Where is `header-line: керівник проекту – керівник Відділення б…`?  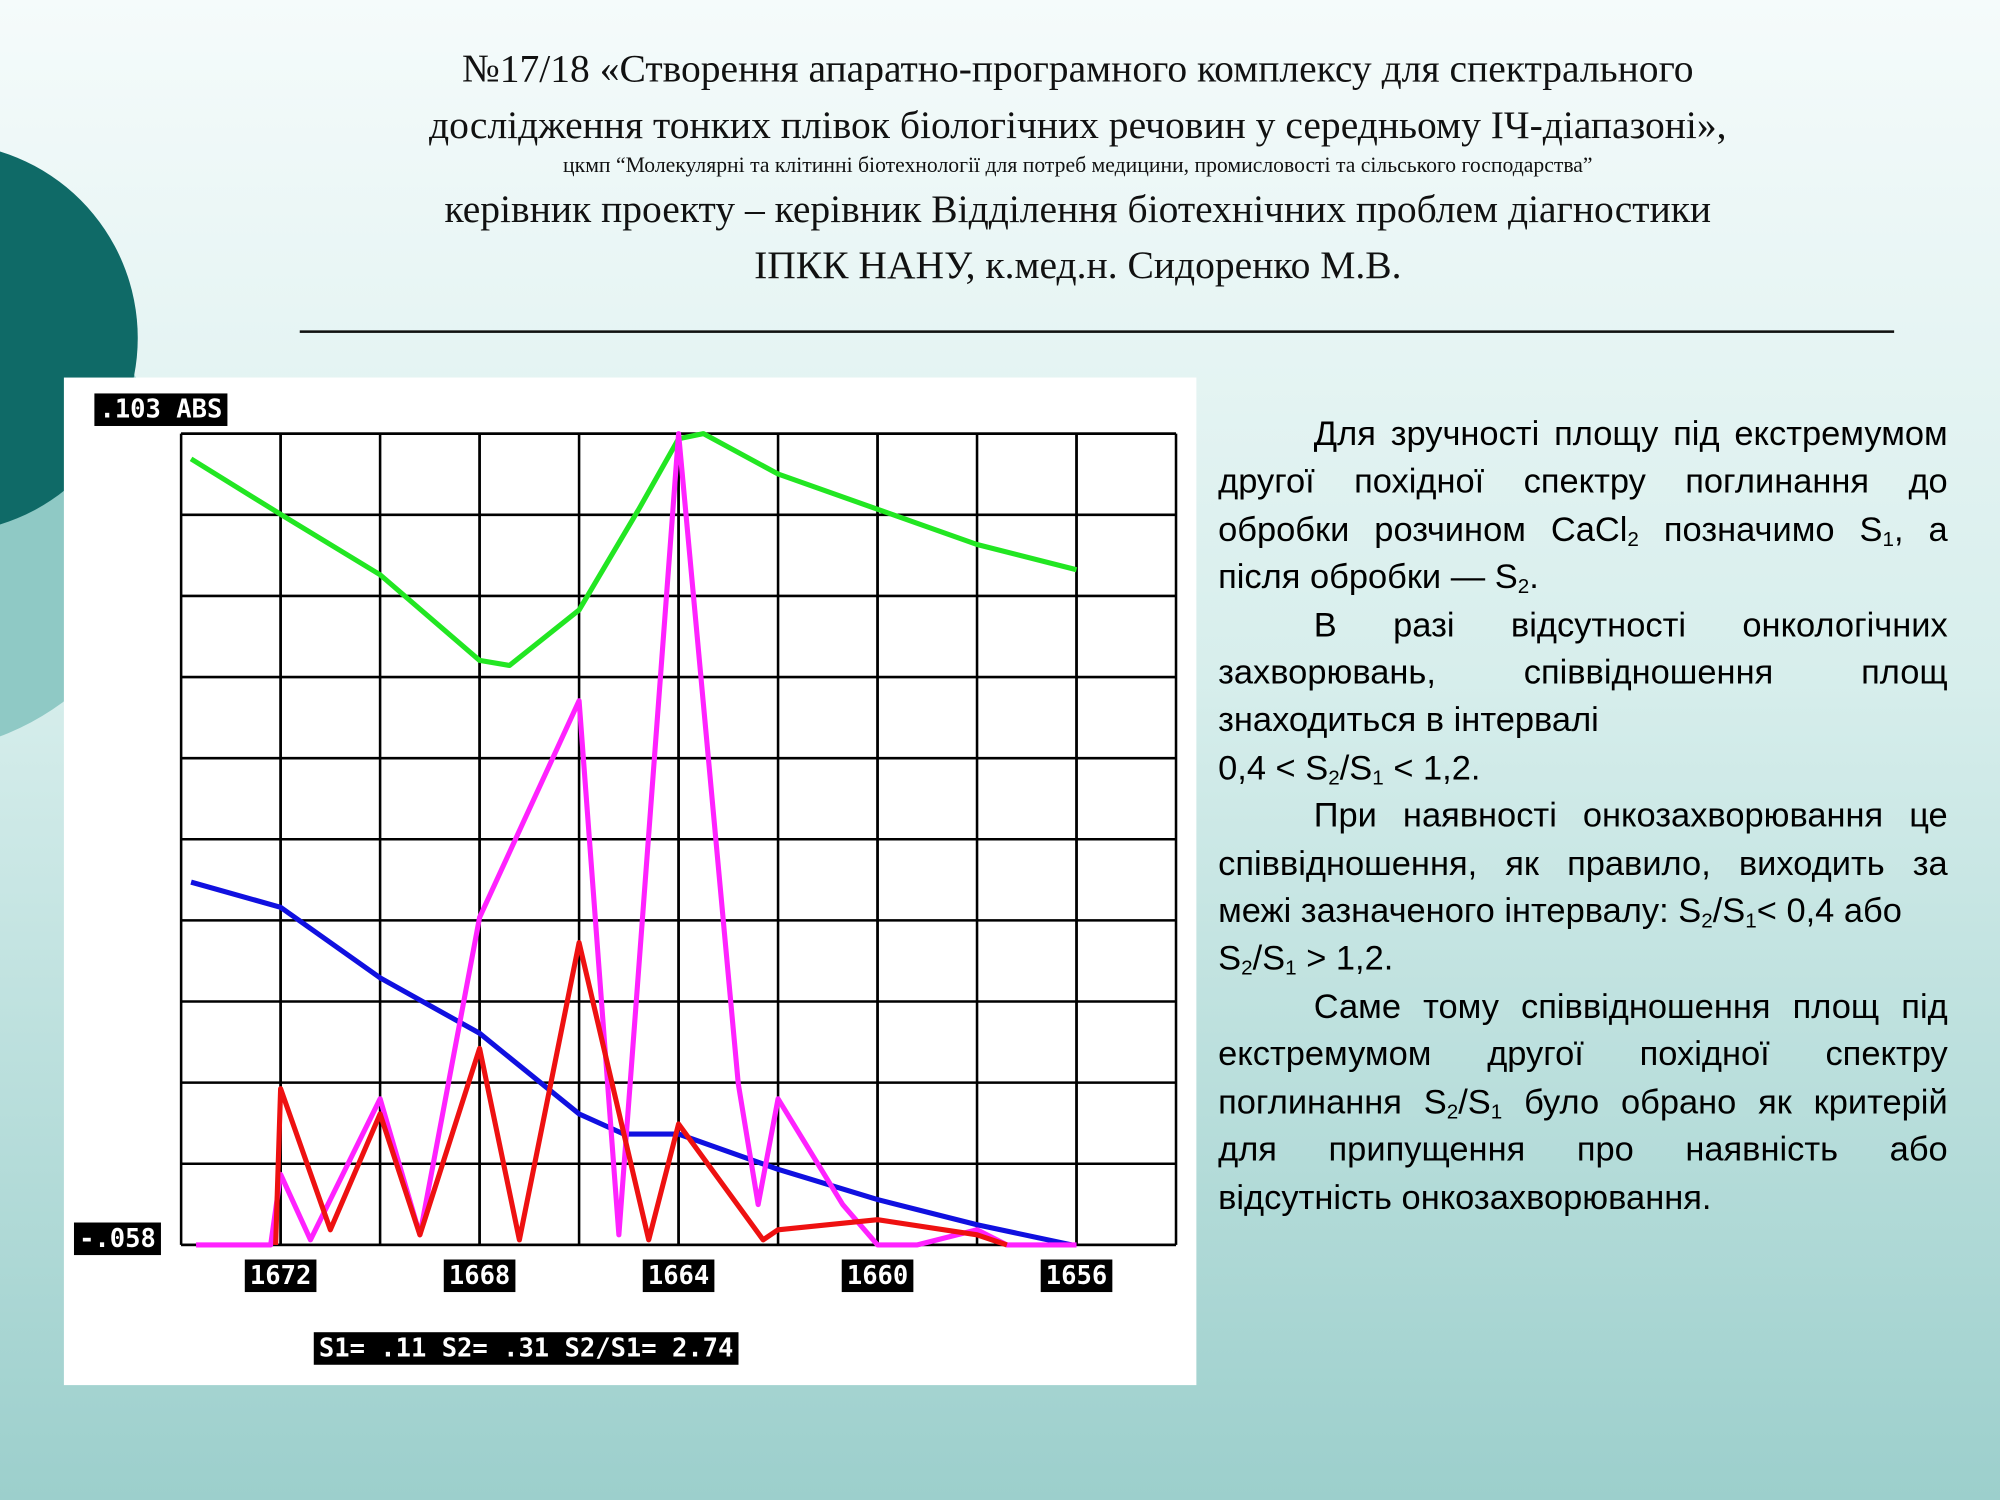 header-line: керівник проекту – керівник Відділення б… is located at coordinates (1078, 208).